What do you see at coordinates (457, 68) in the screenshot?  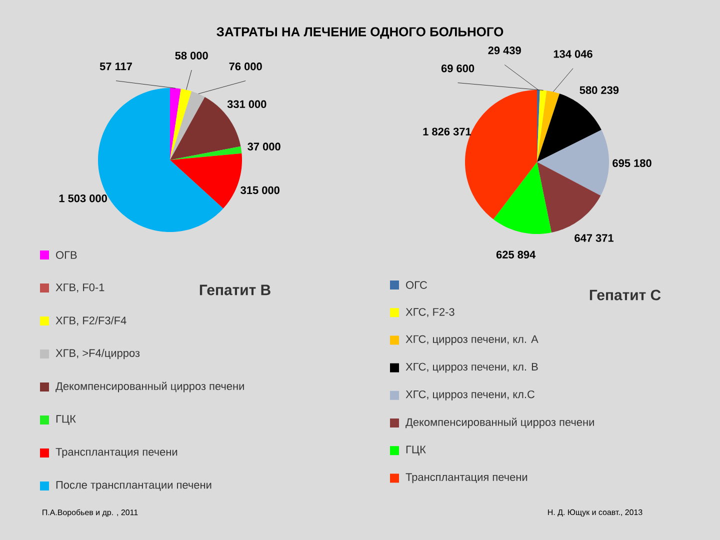 I see `data-label: 69 600` at bounding box center [457, 68].